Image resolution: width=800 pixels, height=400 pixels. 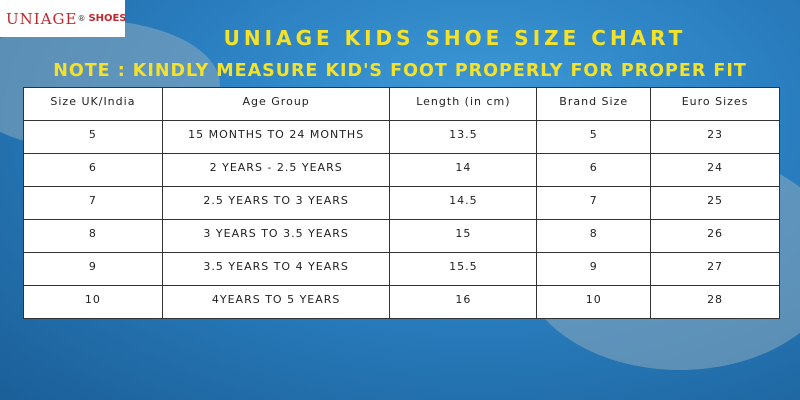 What do you see at coordinates (276, 170) in the screenshot?
I see `table-cell: 2 YEARS - 2.5 YEARS` at bounding box center [276, 170].